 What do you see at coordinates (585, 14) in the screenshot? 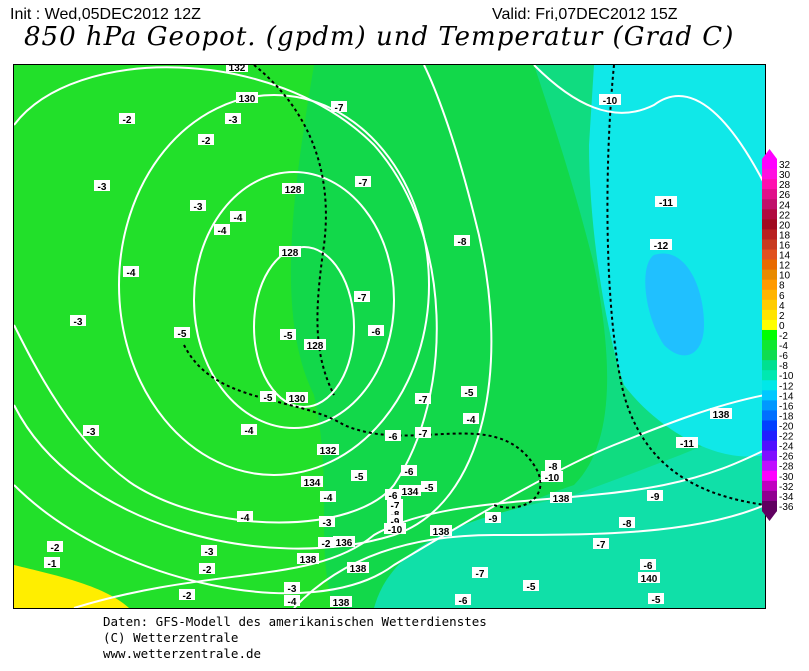
I see `valid-time: Valid: Fri,07DEC2012 15Z` at bounding box center [585, 14].